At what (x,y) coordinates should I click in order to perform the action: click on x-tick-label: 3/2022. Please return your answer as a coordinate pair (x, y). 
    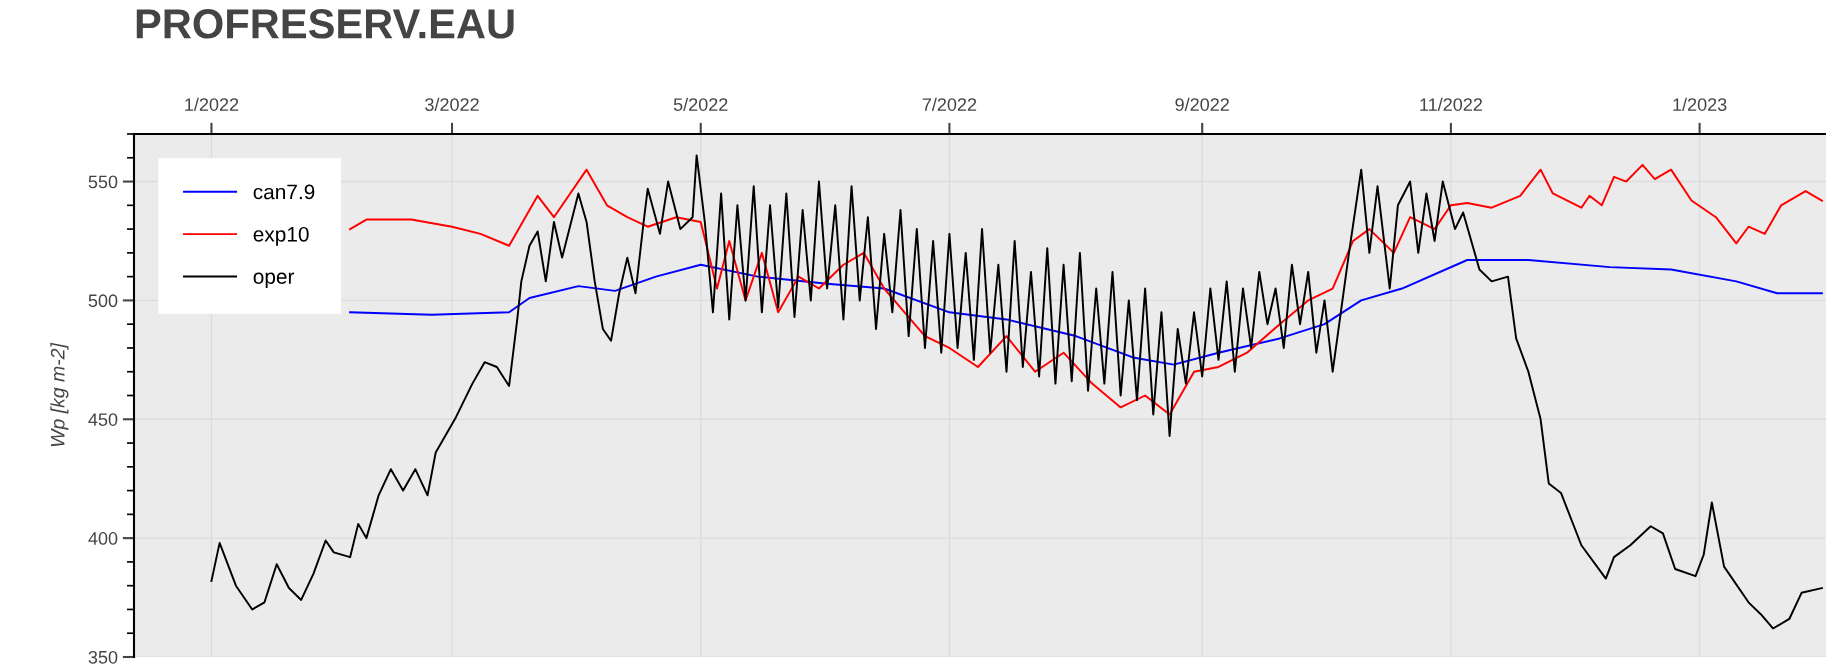
    Looking at the image, I should click on (452, 104).